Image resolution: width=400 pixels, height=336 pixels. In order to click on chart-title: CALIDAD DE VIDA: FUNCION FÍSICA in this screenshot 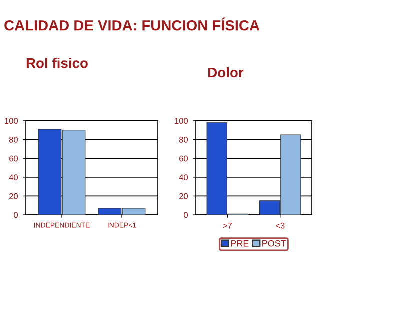, I will do `click(132, 24)`.